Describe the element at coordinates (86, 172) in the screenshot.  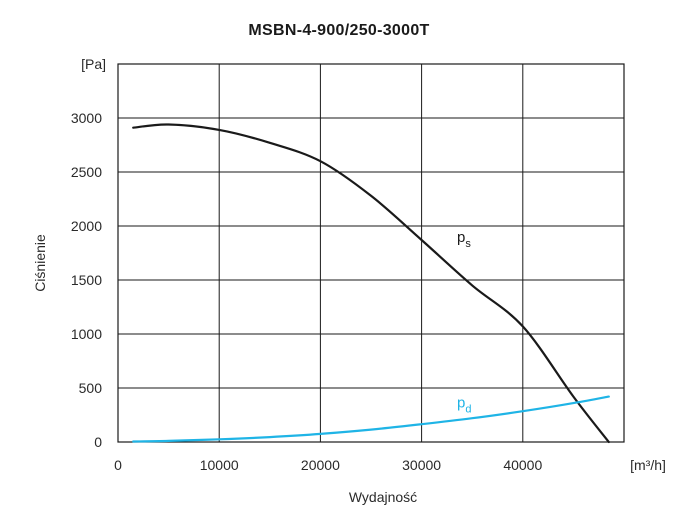
I see `y-tick-label: 2500` at that location.